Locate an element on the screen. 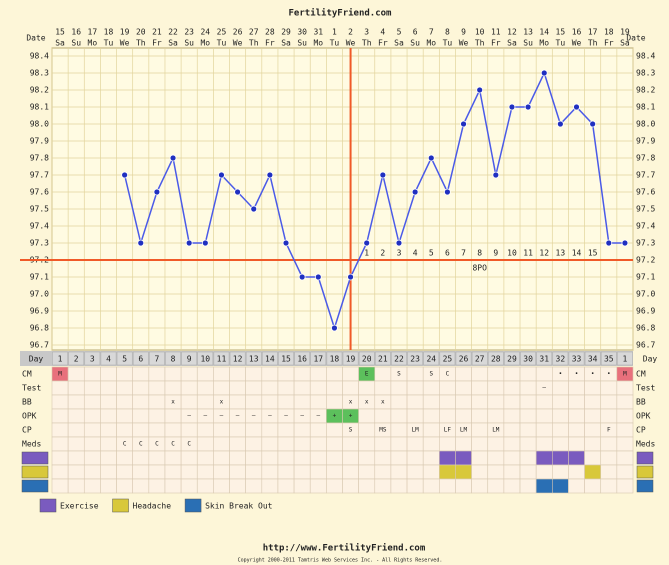  row-label: Test is located at coordinates (645, 388).